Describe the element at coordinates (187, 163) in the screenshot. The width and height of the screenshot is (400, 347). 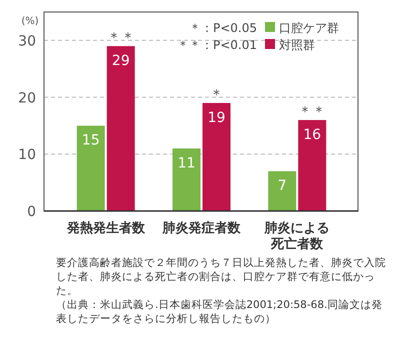
I see `data-label: 11` at that location.